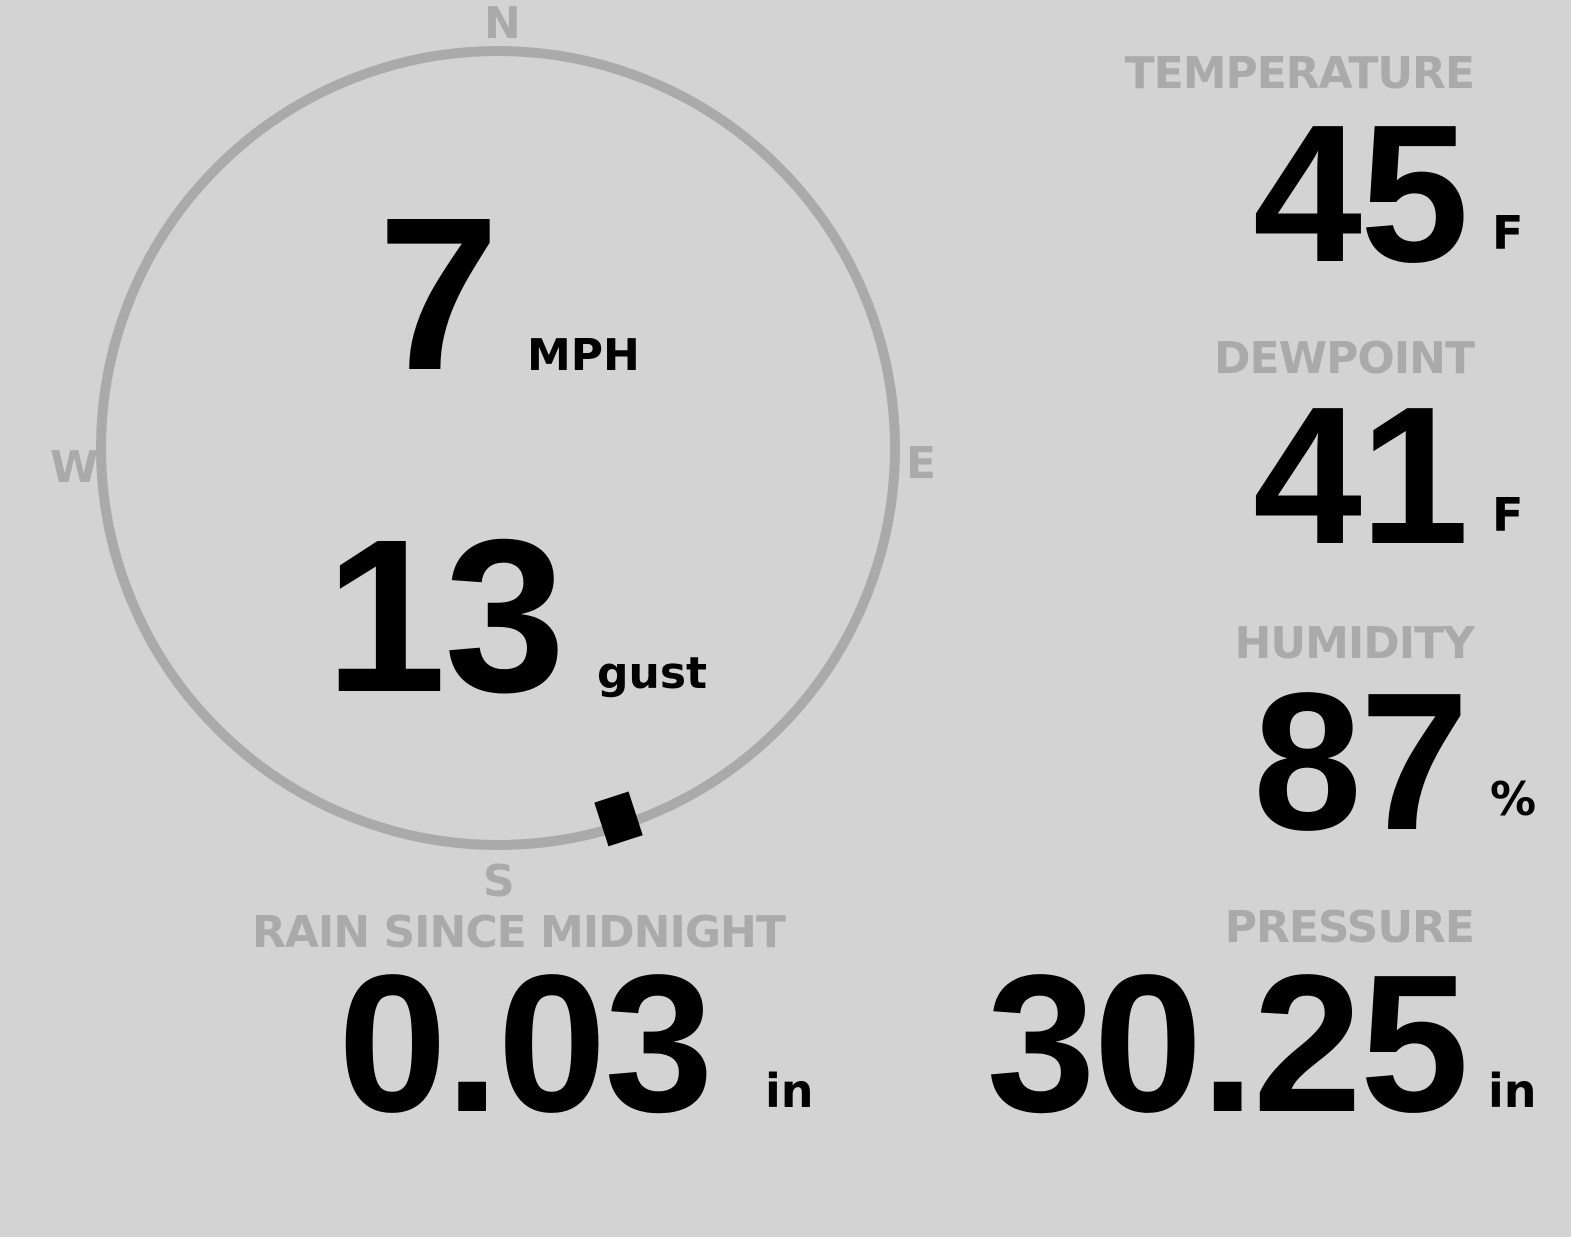  Describe the element at coordinates (1360, 475) in the screenshot. I see `dewpoint-value: 41` at that location.